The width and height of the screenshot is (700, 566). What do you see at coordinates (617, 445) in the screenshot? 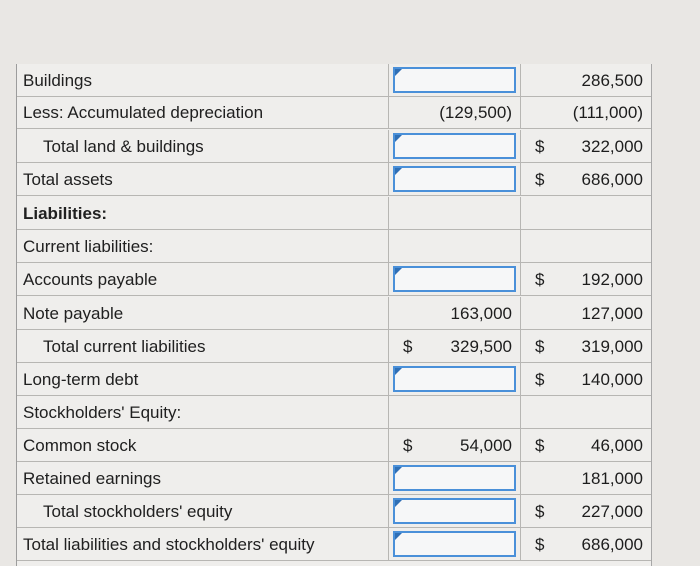
I see `cell-value: 46,000` at bounding box center [617, 445].